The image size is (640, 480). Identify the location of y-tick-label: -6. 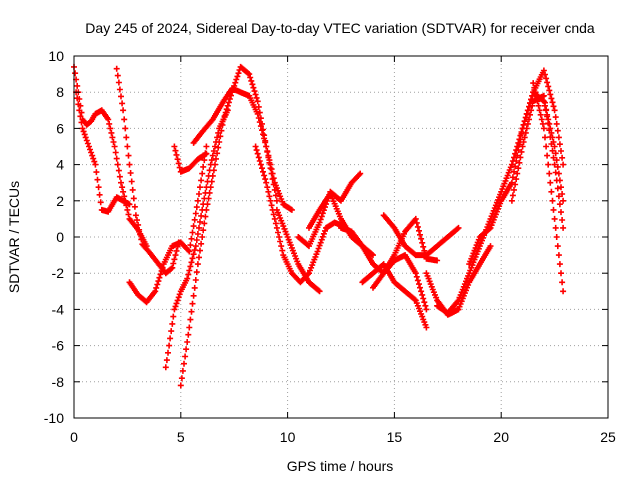
(58, 346).